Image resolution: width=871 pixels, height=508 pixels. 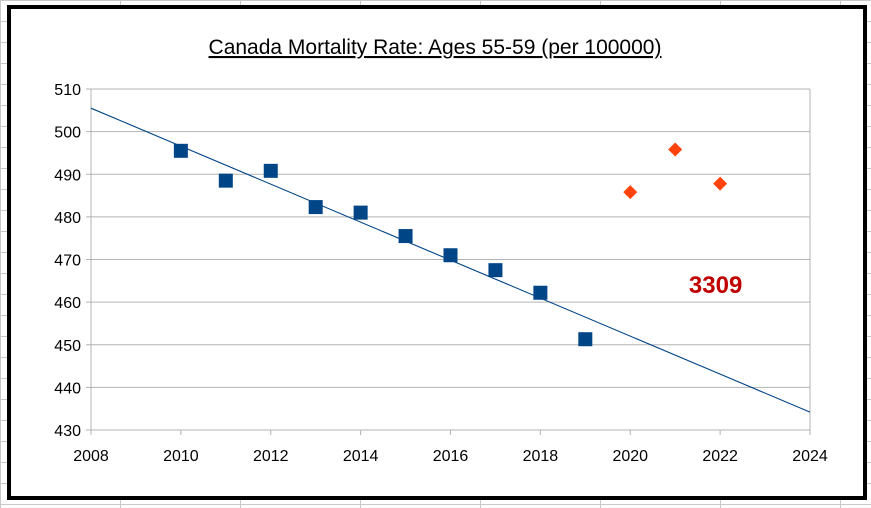 I want to click on x-tick-label-2012: 2012, so click(x=271, y=456).